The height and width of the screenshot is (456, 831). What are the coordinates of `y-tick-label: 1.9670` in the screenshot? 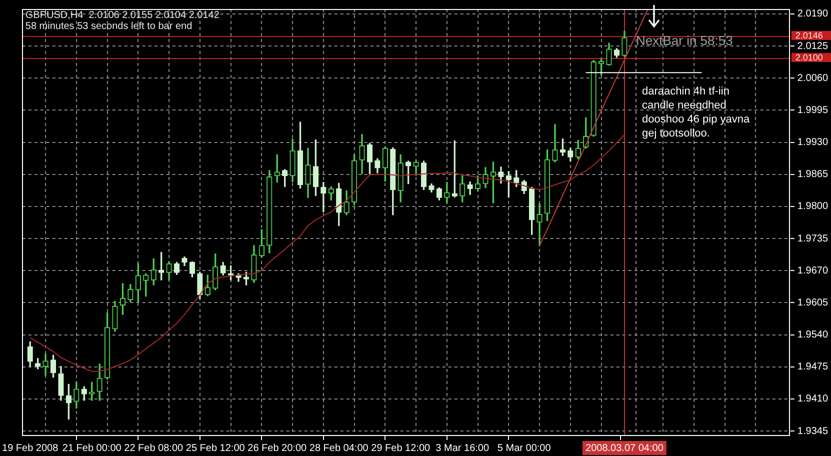 It's located at (812, 270).